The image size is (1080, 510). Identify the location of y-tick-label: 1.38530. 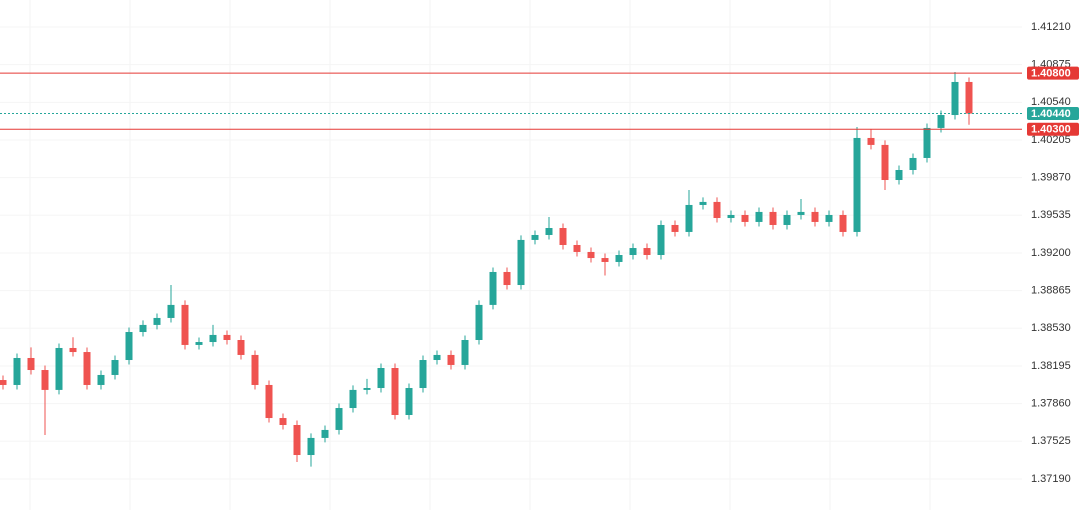
(1051, 328).